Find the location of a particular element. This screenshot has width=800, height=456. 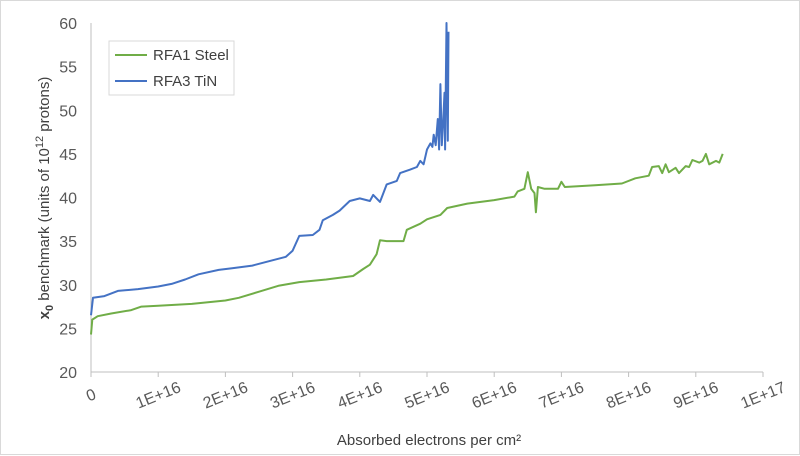

y-tick-label: 60 is located at coordinates (68, 24).